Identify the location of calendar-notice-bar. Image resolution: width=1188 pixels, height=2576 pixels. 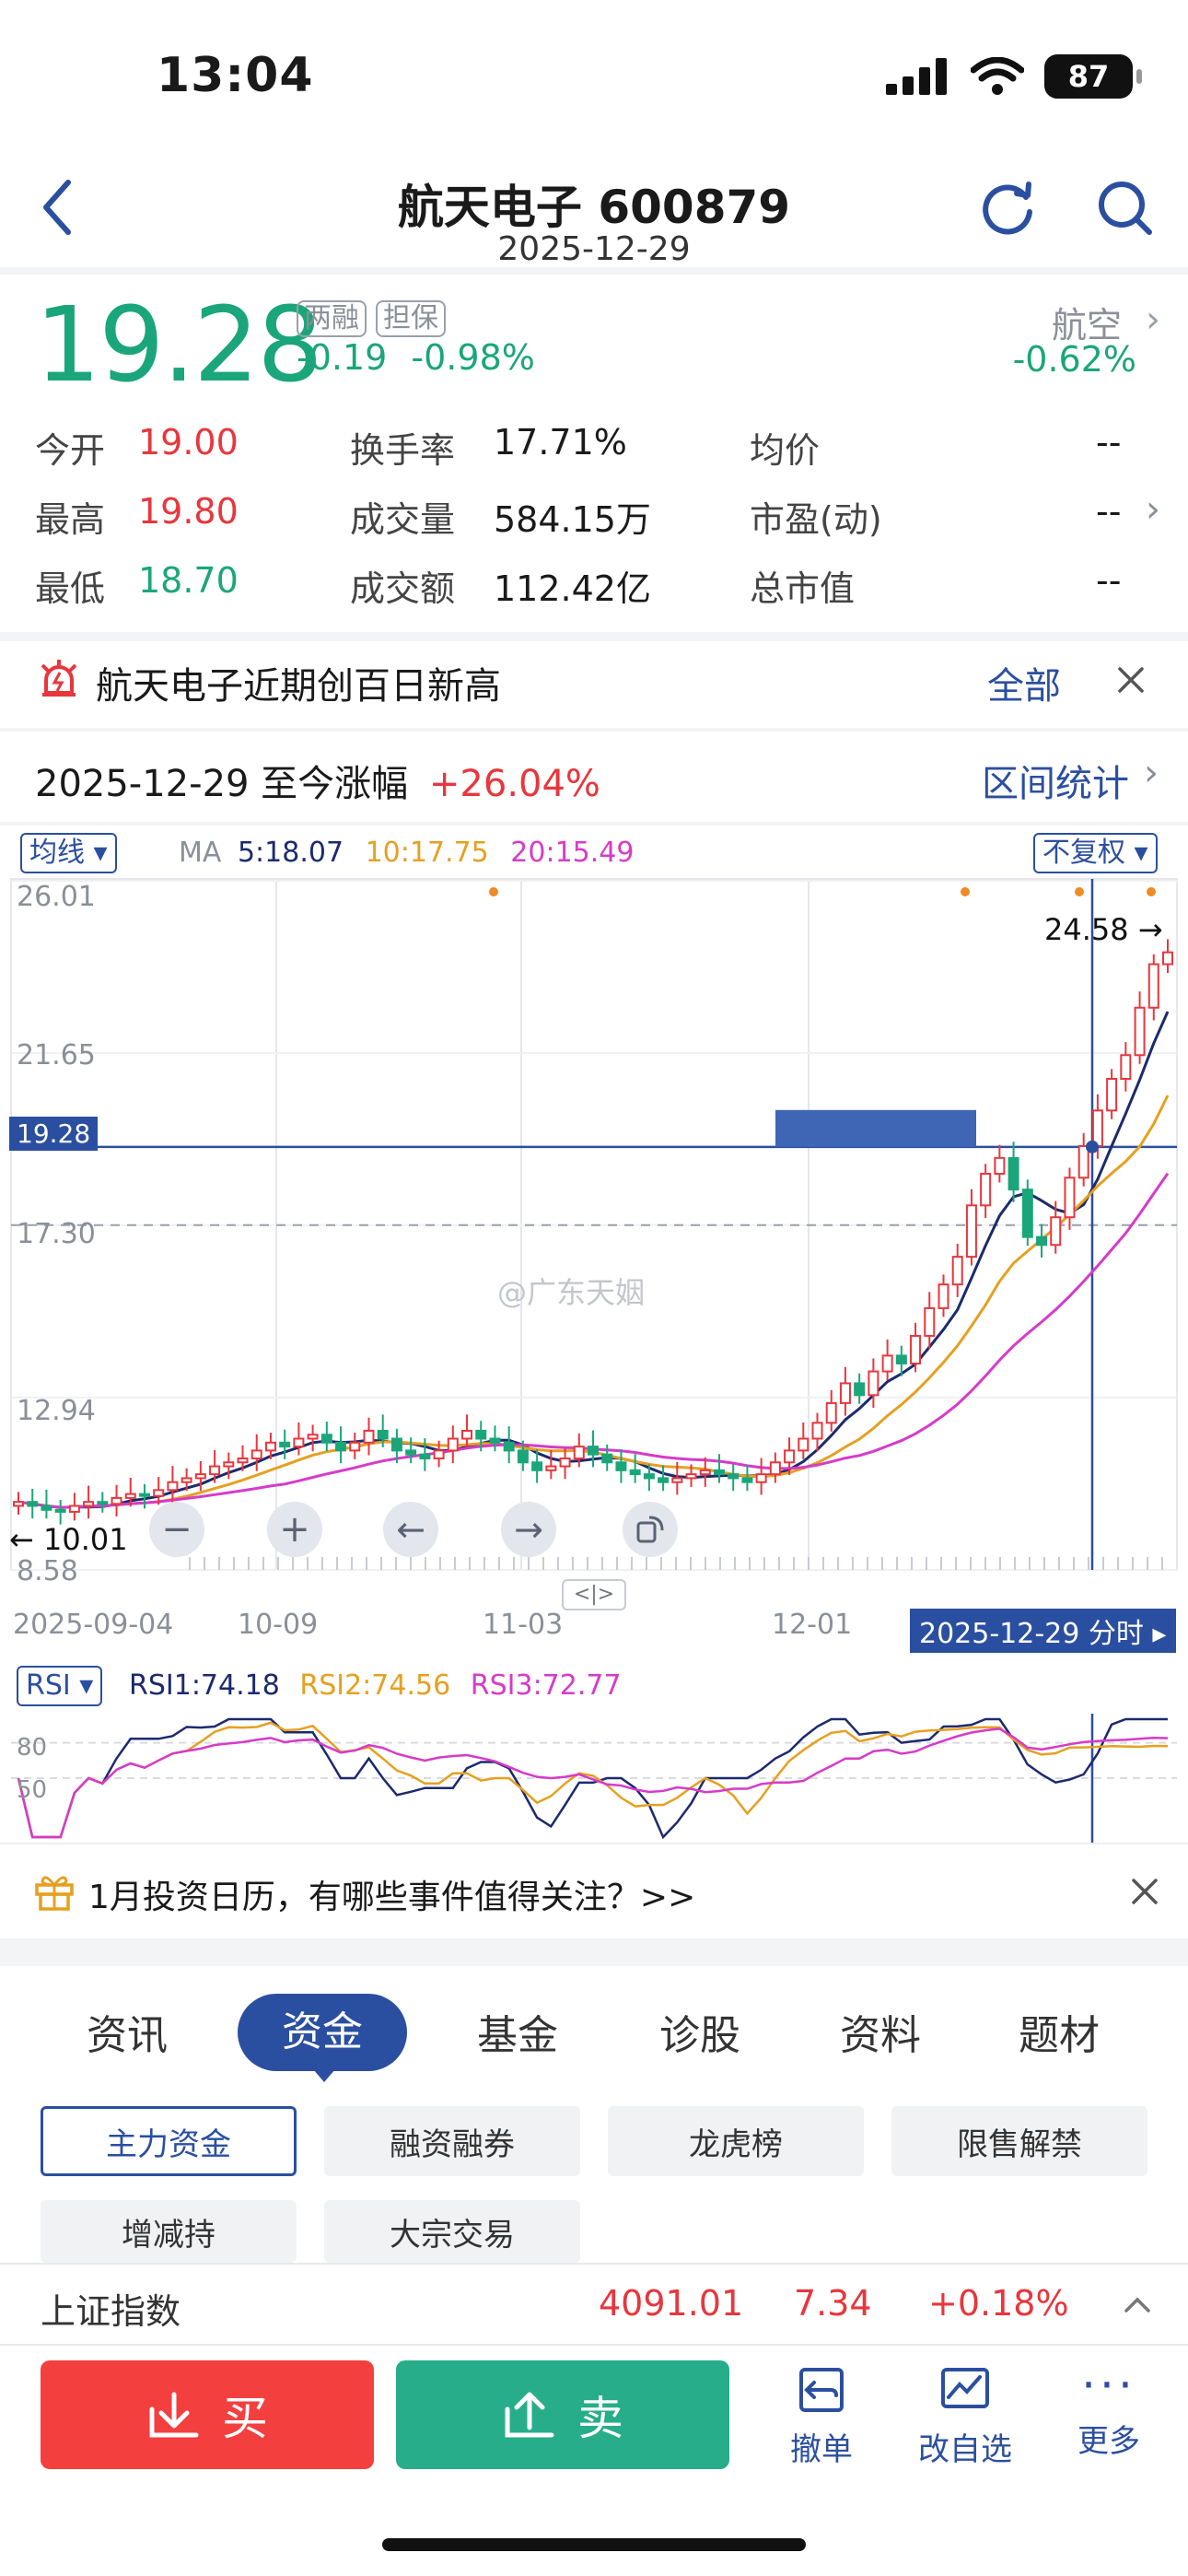
(594, 1891).